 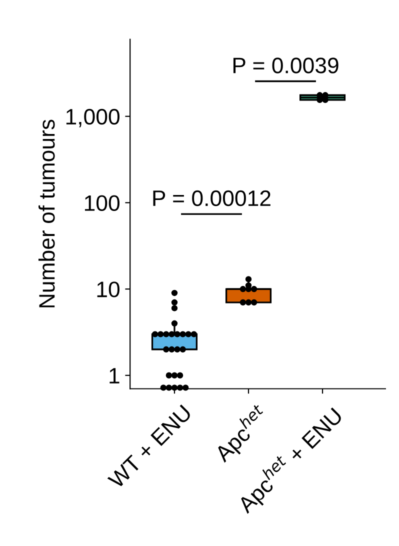 What do you see at coordinates (115, 376) in the screenshot?
I see `y-tick-label: 1` at bounding box center [115, 376].